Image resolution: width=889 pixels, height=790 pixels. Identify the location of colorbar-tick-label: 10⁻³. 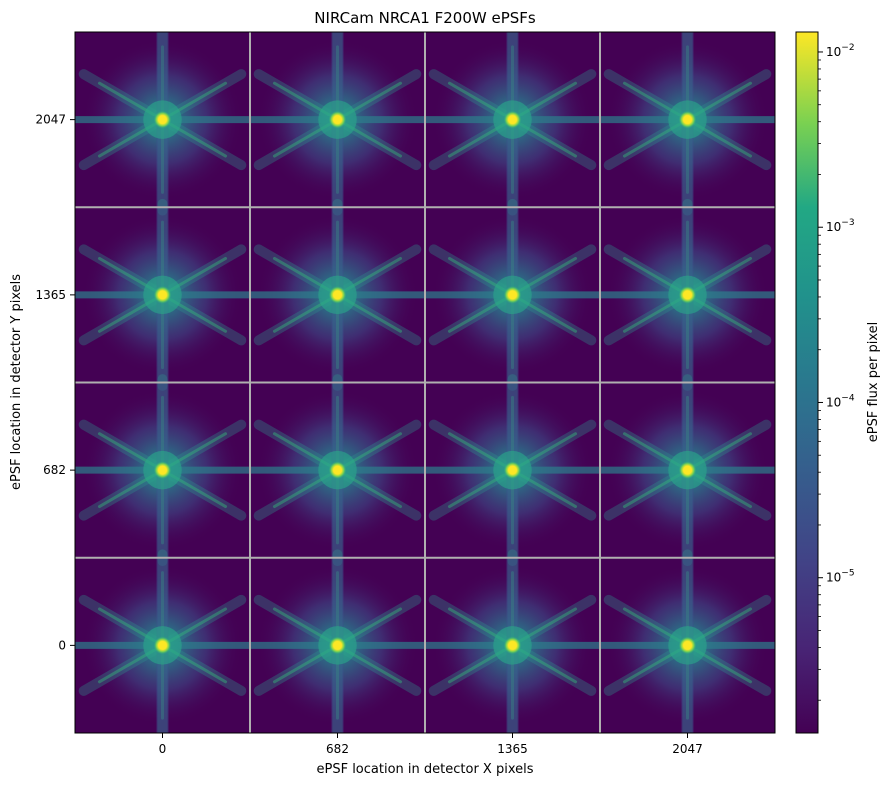
(840, 226).